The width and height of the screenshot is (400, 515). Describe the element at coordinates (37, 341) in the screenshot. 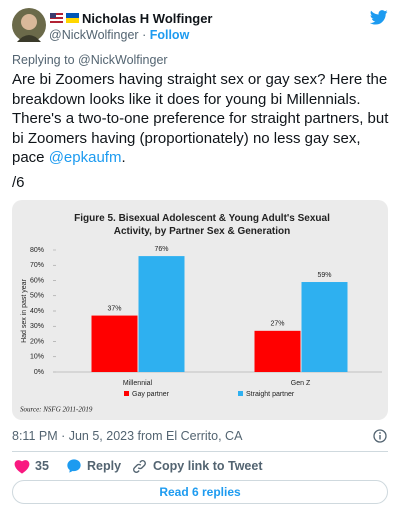

I see `y-tick-label: 20%` at that location.